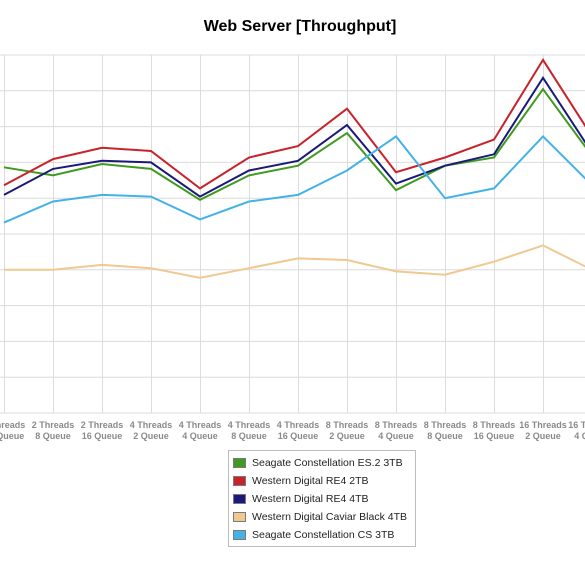  I want to click on legend-item-4: Western Digital Caviar Black 4TB, so click(322, 517).